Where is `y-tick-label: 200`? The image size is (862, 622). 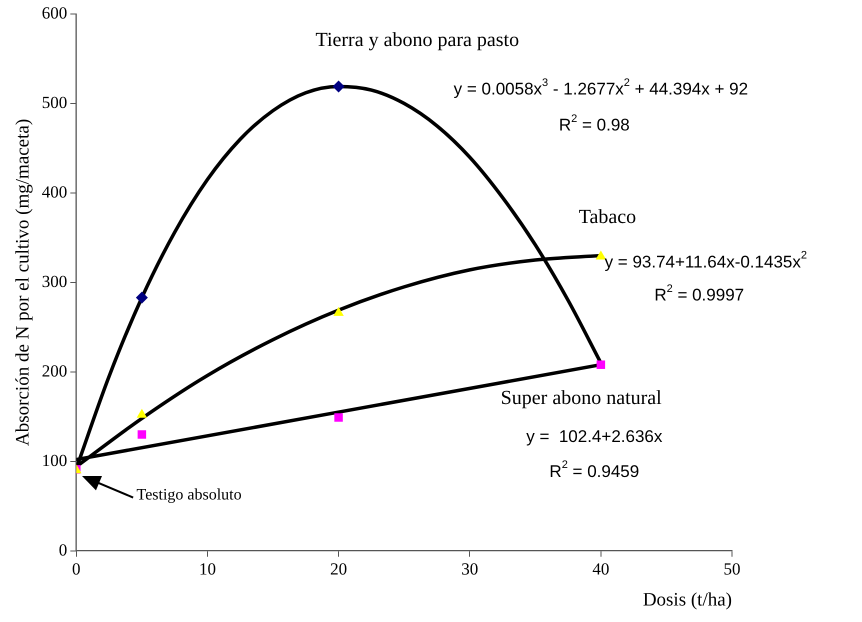 y-tick-label: 200 is located at coordinates (55, 370).